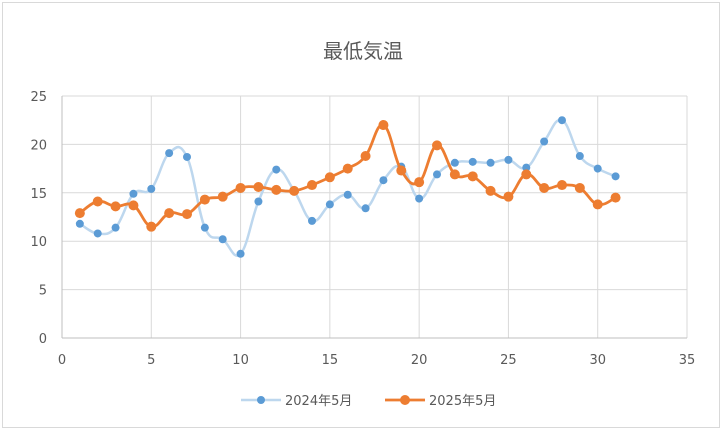 The width and height of the screenshot is (724, 433). I want to click on y-tick-label: 25, so click(38, 97).